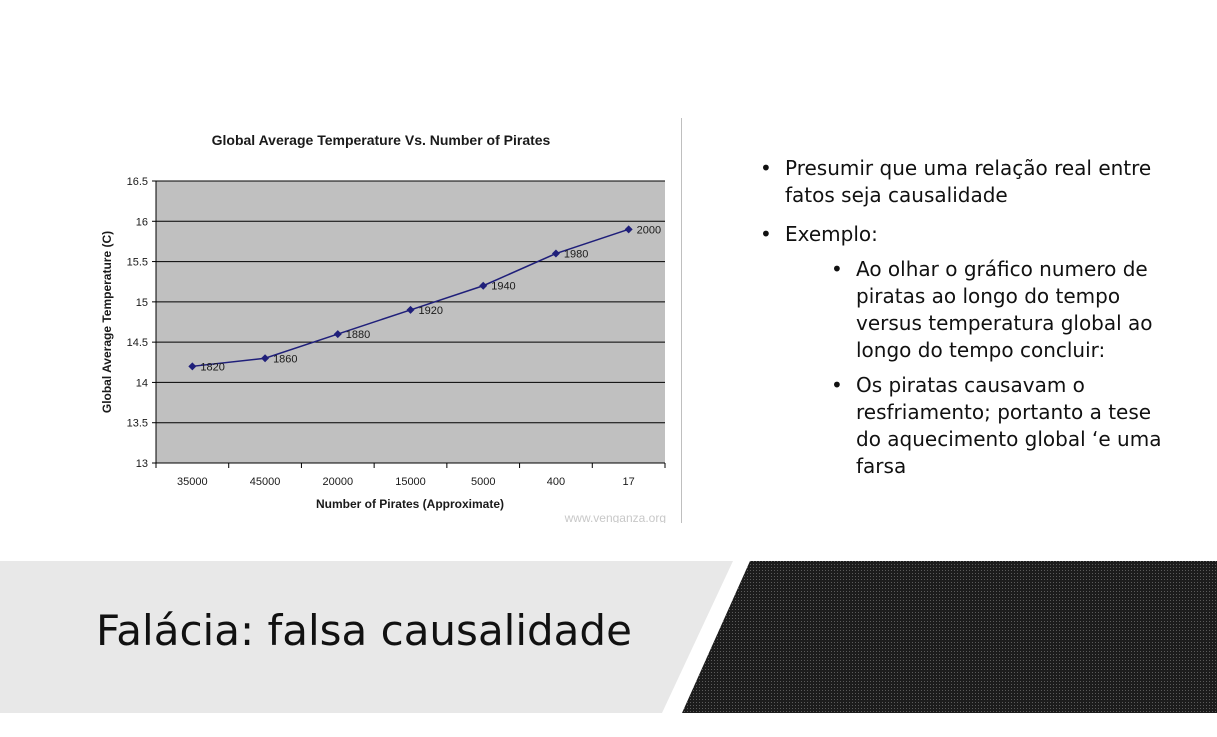  Describe the element at coordinates (615, 517) in the screenshot. I see `watermark: www.venganza.org` at that location.